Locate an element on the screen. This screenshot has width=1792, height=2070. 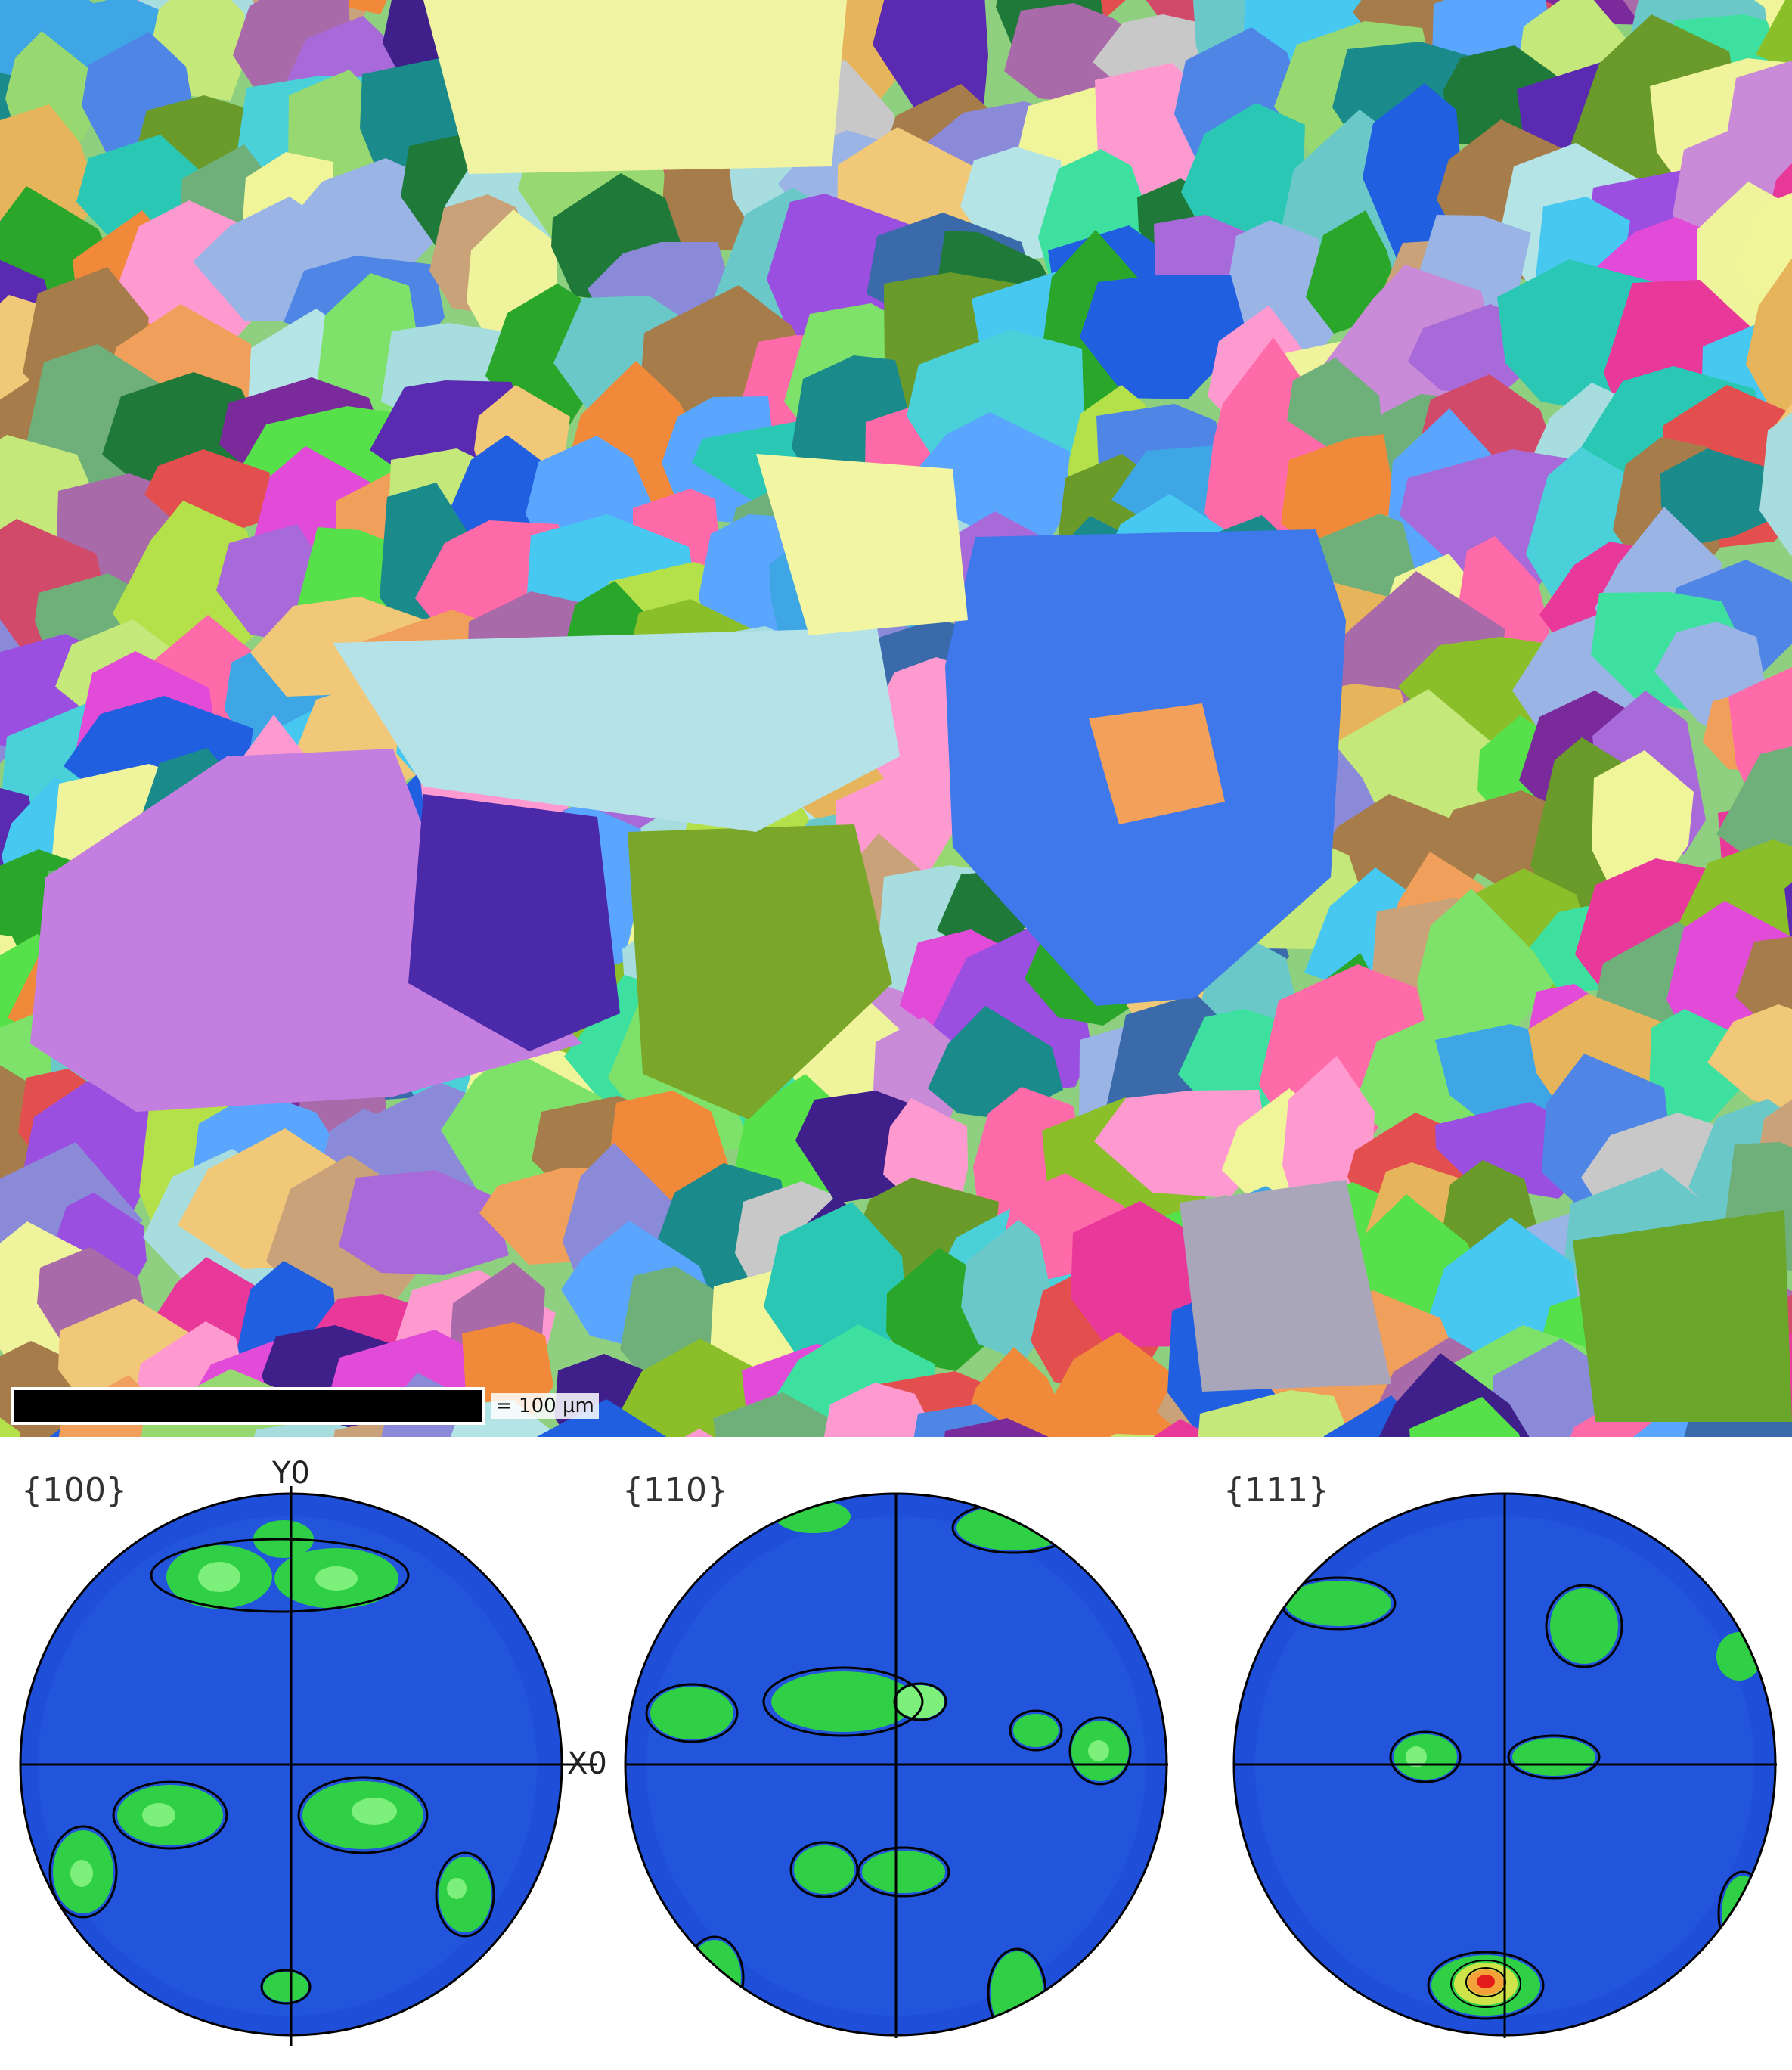
pole-figure-111-label: {111} is located at coordinates (1276, 1490).